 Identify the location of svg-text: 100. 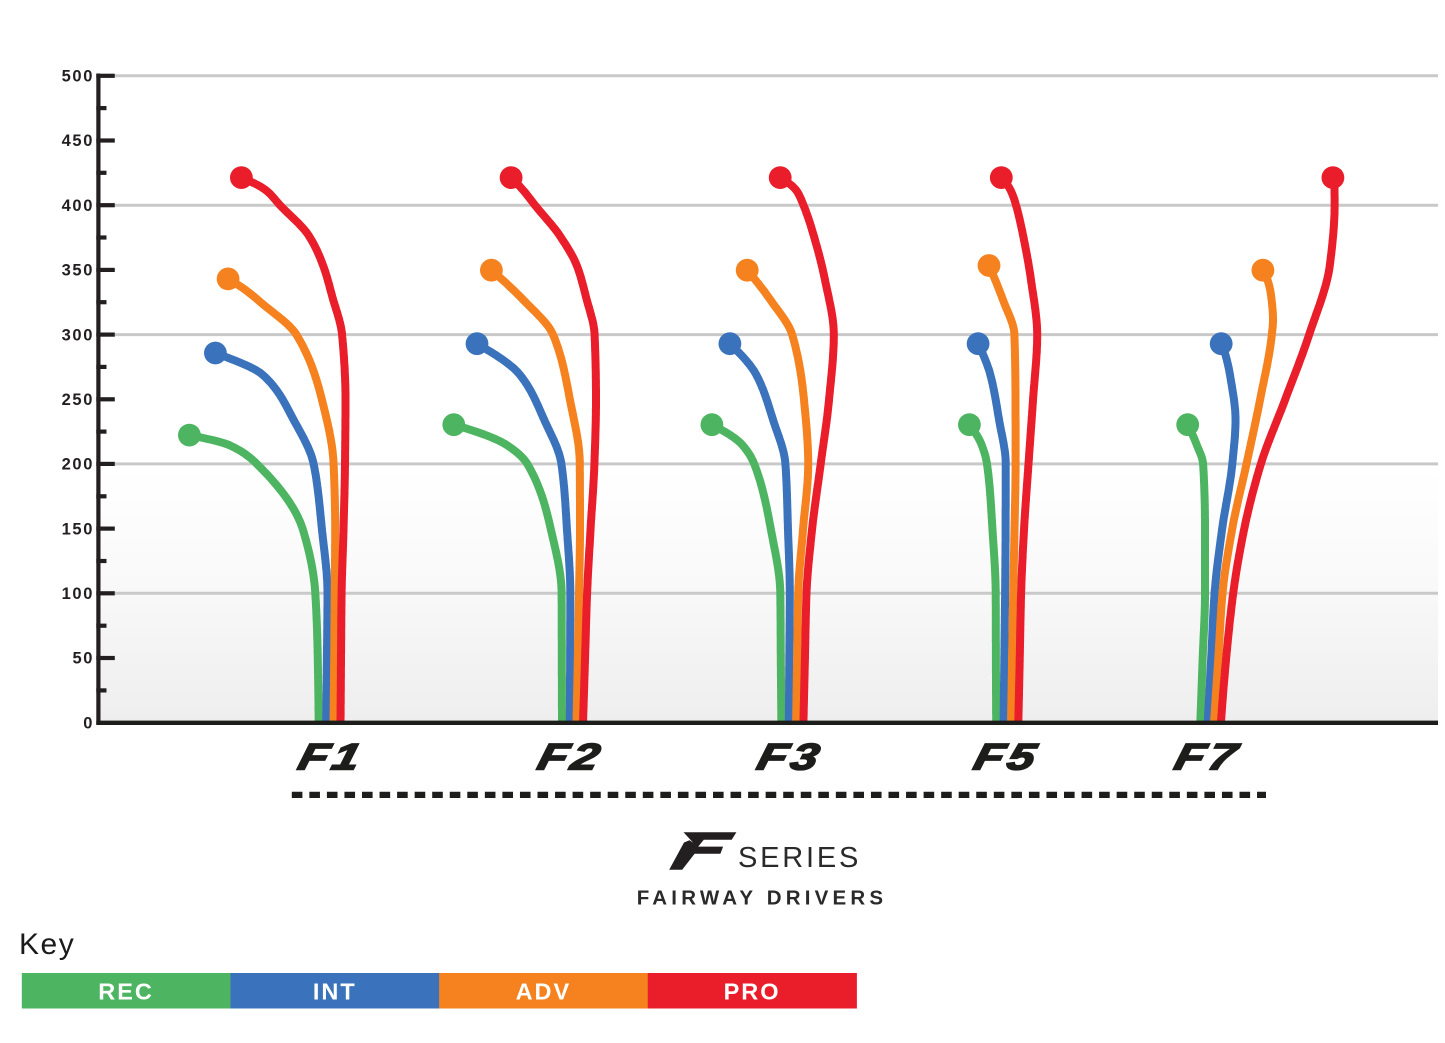
(78, 594).